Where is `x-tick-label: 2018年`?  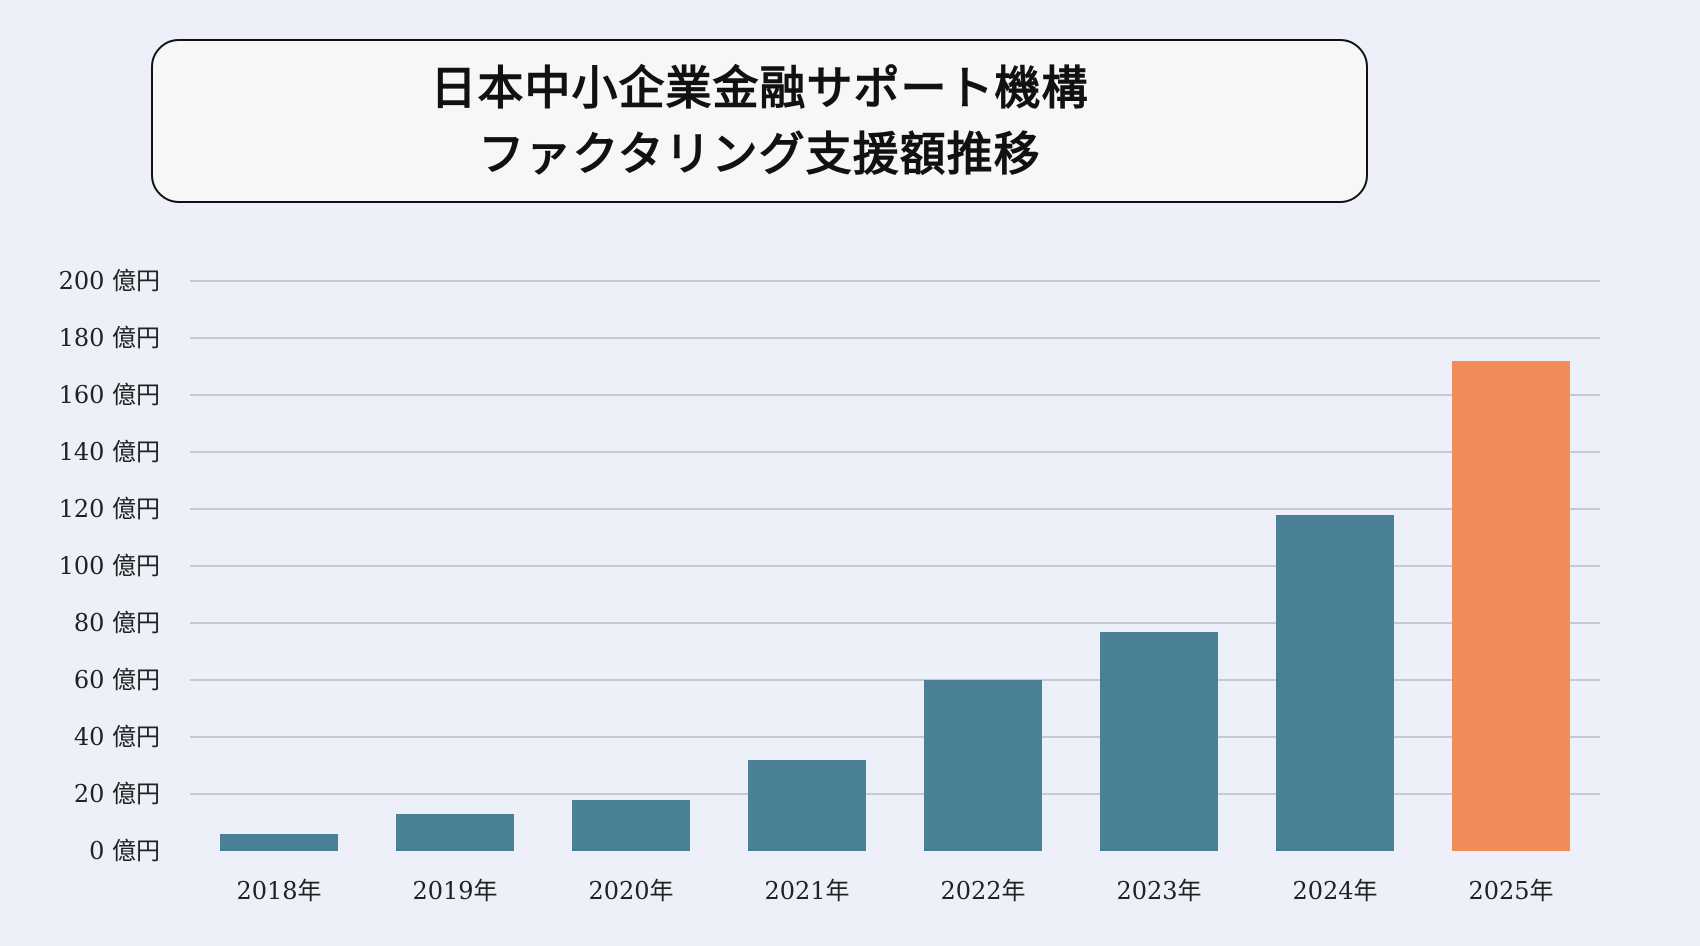 x-tick-label: 2018年 is located at coordinates (279, 891).